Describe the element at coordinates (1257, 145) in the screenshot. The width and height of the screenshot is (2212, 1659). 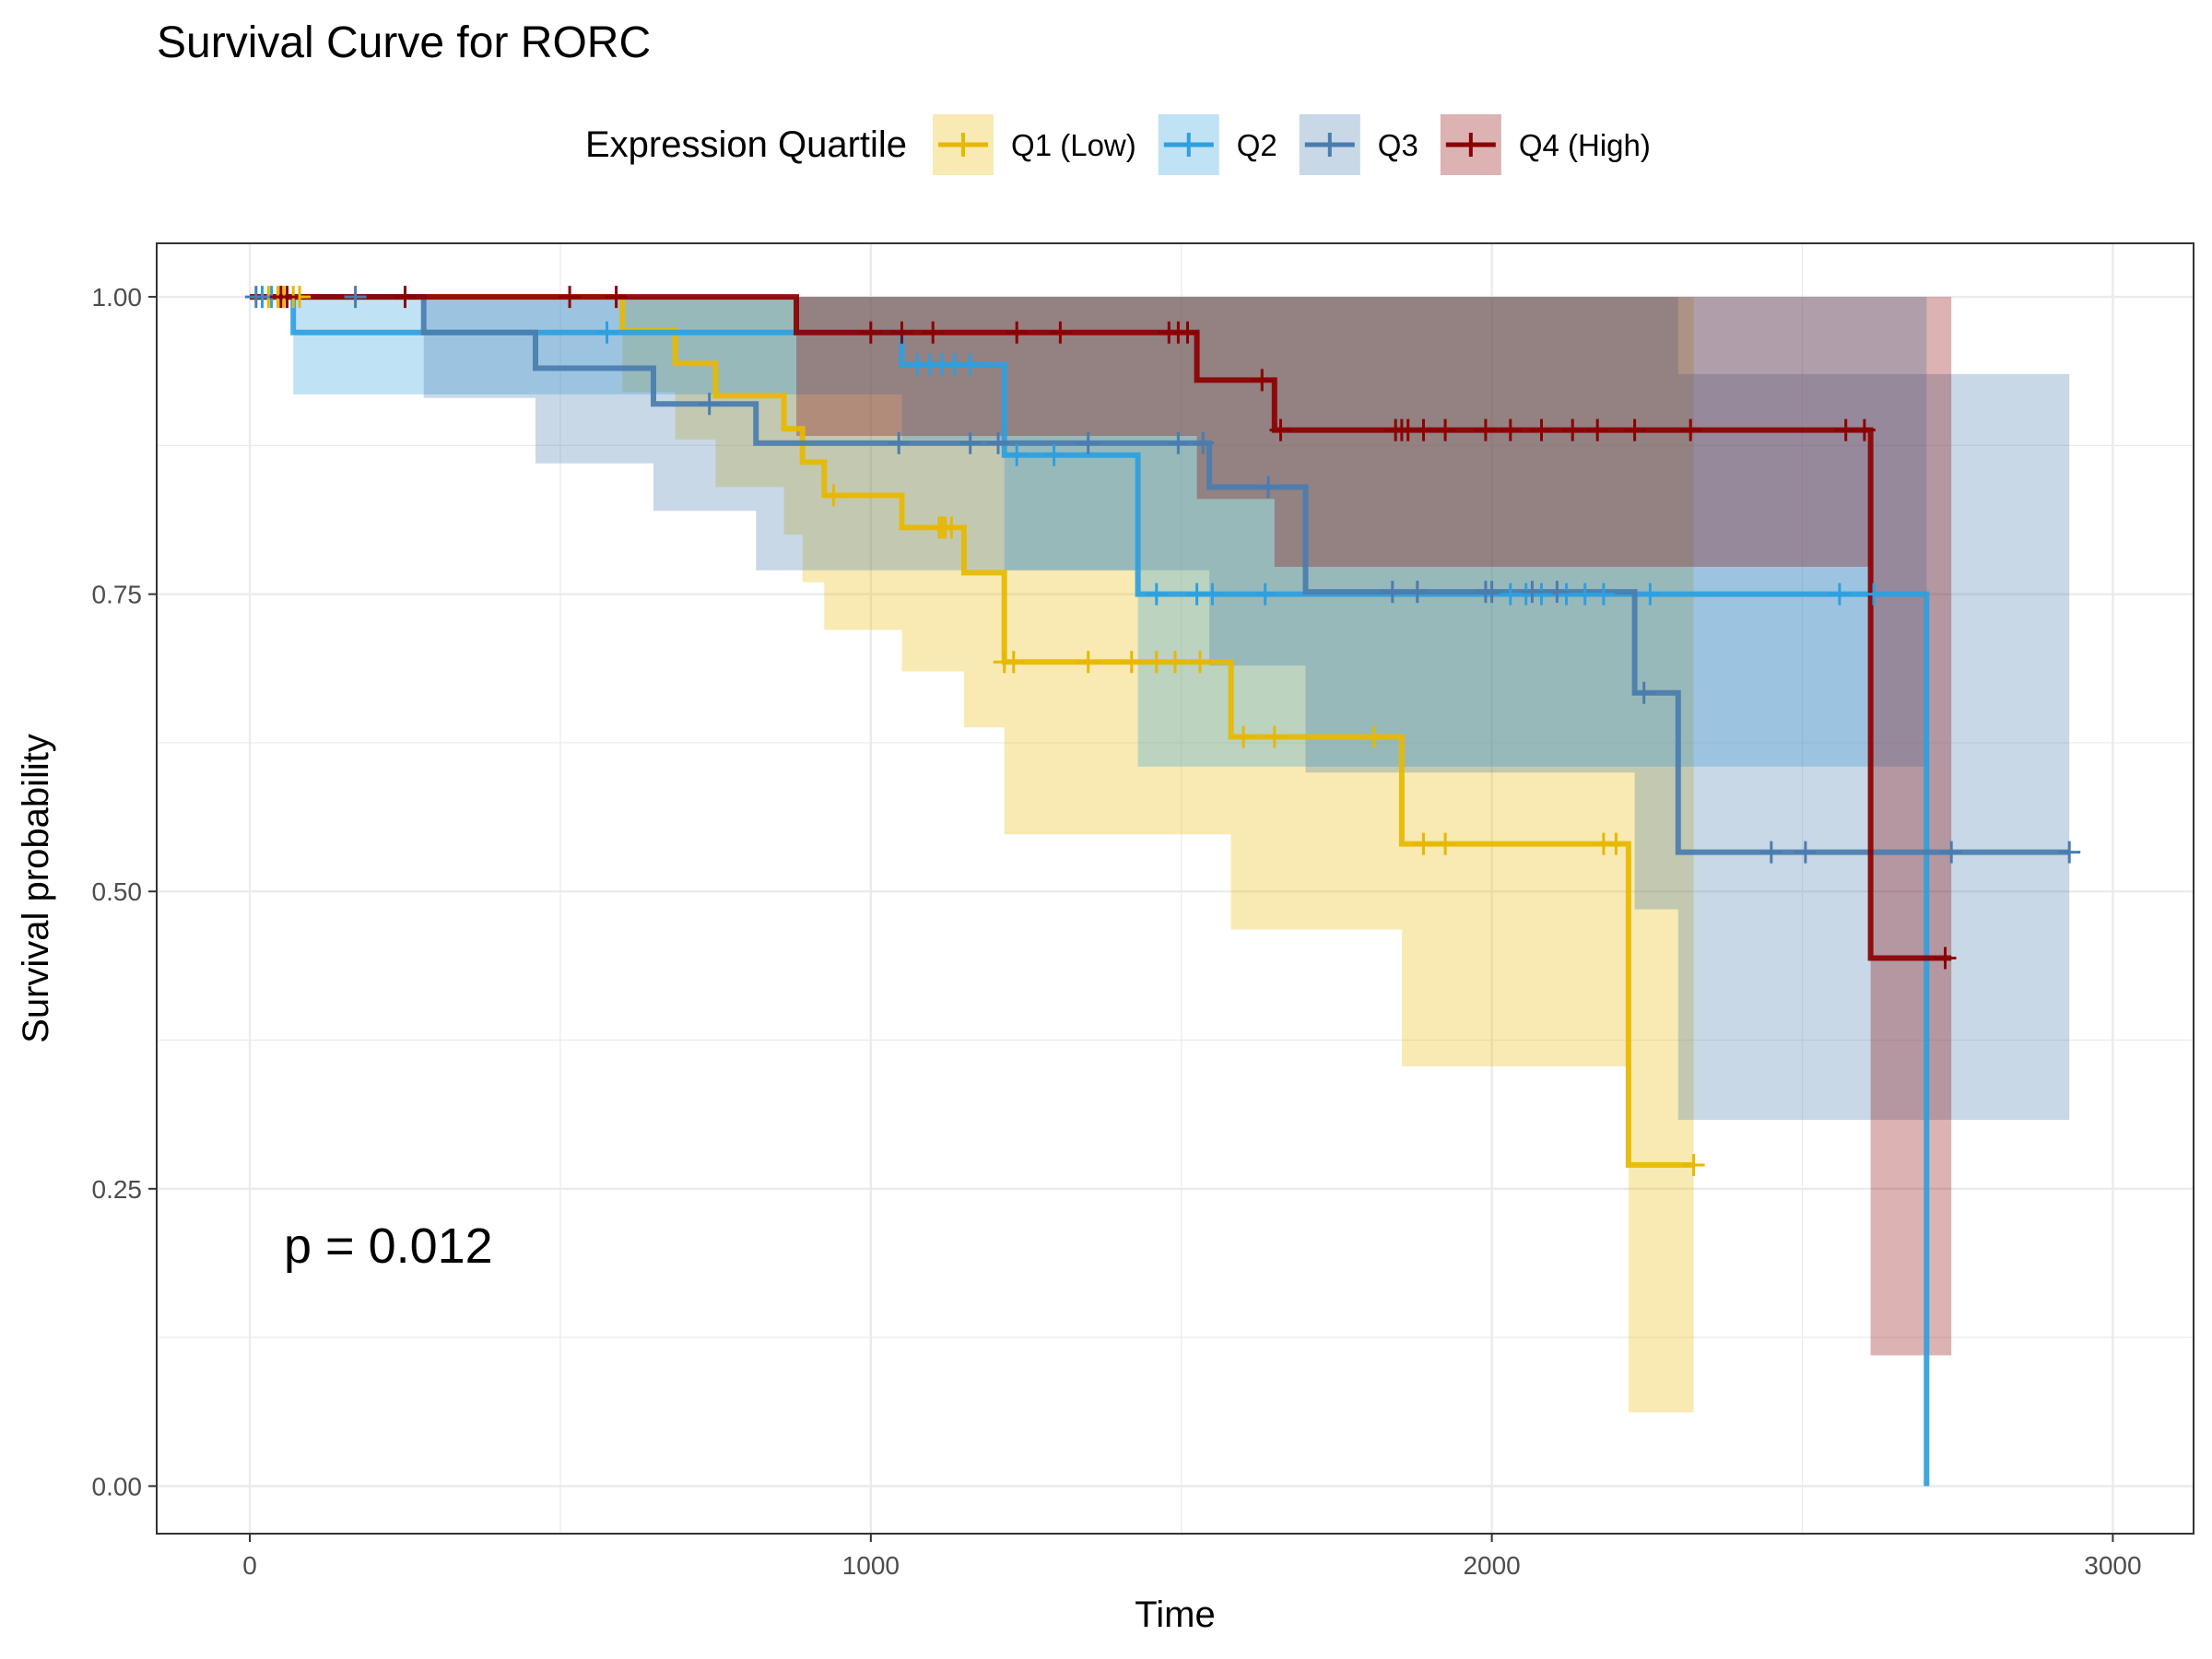
I see `legend-label-q2: Q2` at that location.